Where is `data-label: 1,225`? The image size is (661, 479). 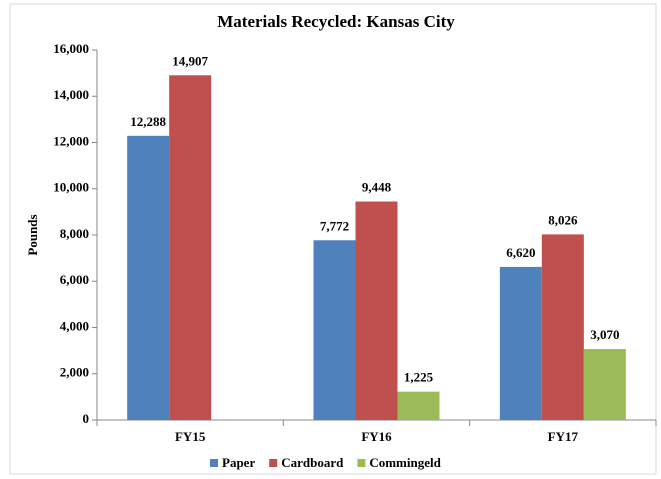
data-label: 1,225 is located at coordinates (419, 377).